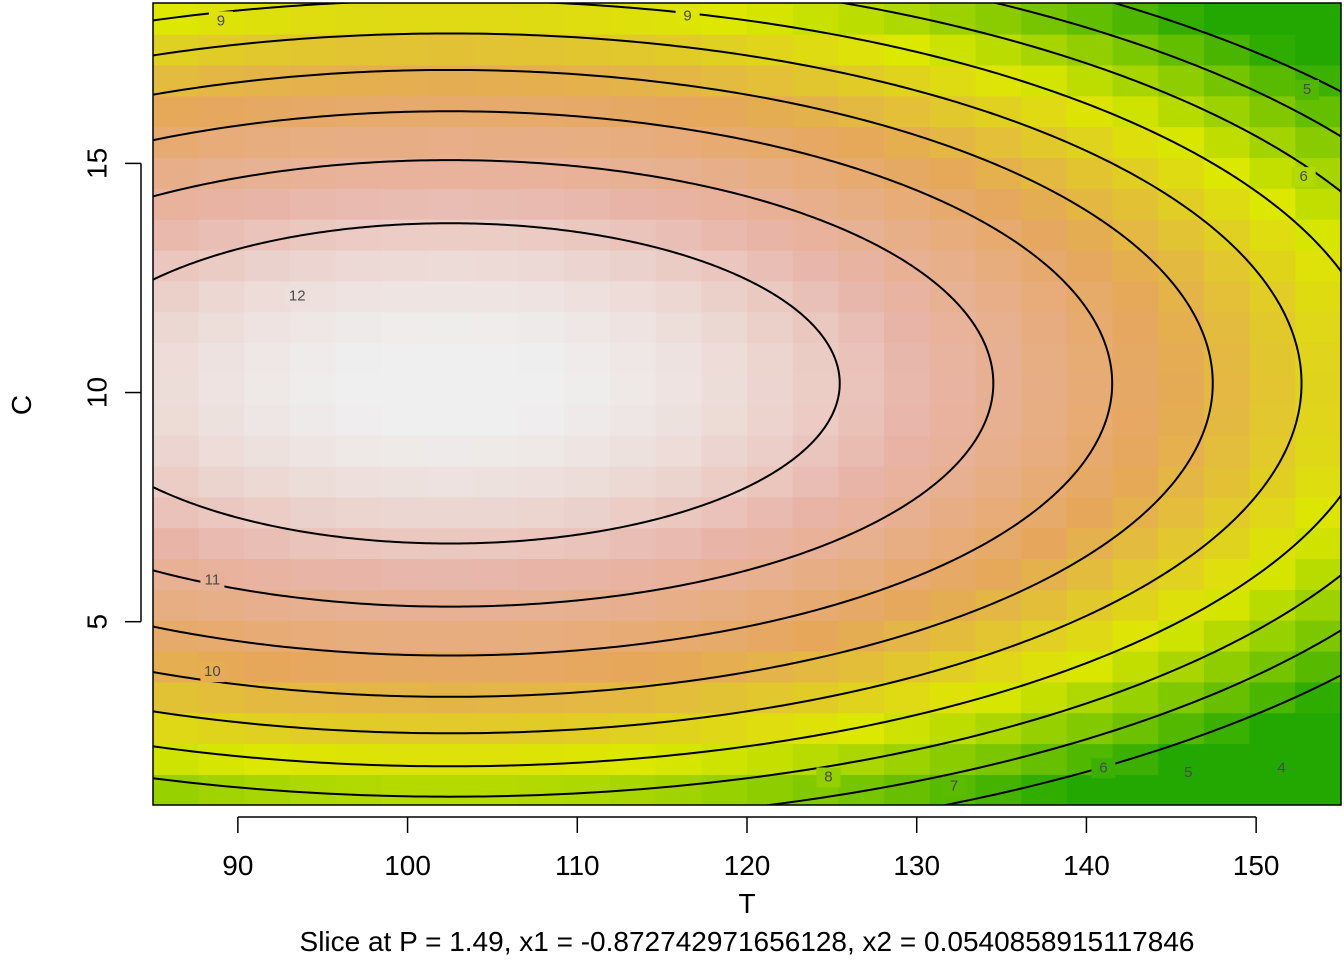 This screenshot has width=1344, height=960. What do you see at coordinates (96, 622) in the screenshot?
I see `y-tick-label: 5` at bounding box center [96, 622].